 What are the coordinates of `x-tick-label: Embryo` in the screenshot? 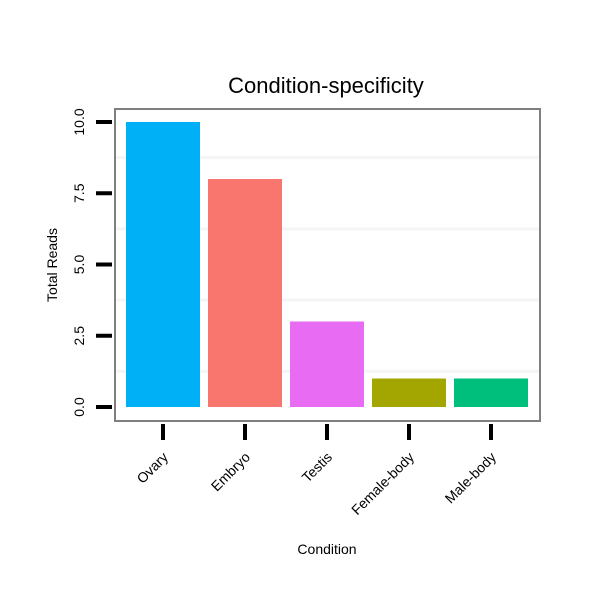 It's located at (231, 472).